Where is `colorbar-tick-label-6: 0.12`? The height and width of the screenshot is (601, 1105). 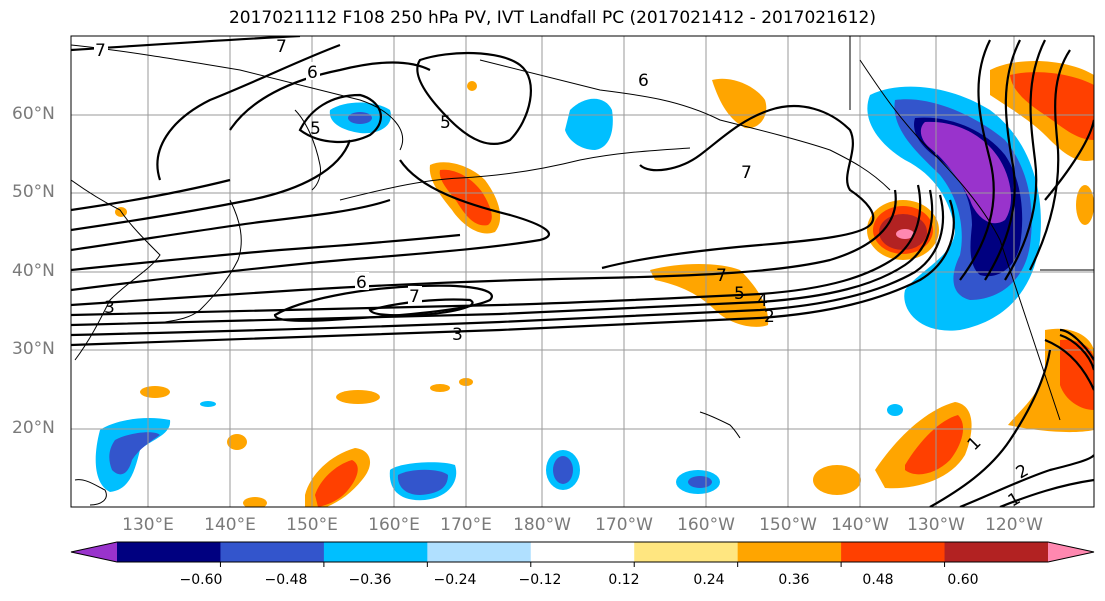 colorbar-tick-label-6: 0.12 is located at coordinates (624, 580).